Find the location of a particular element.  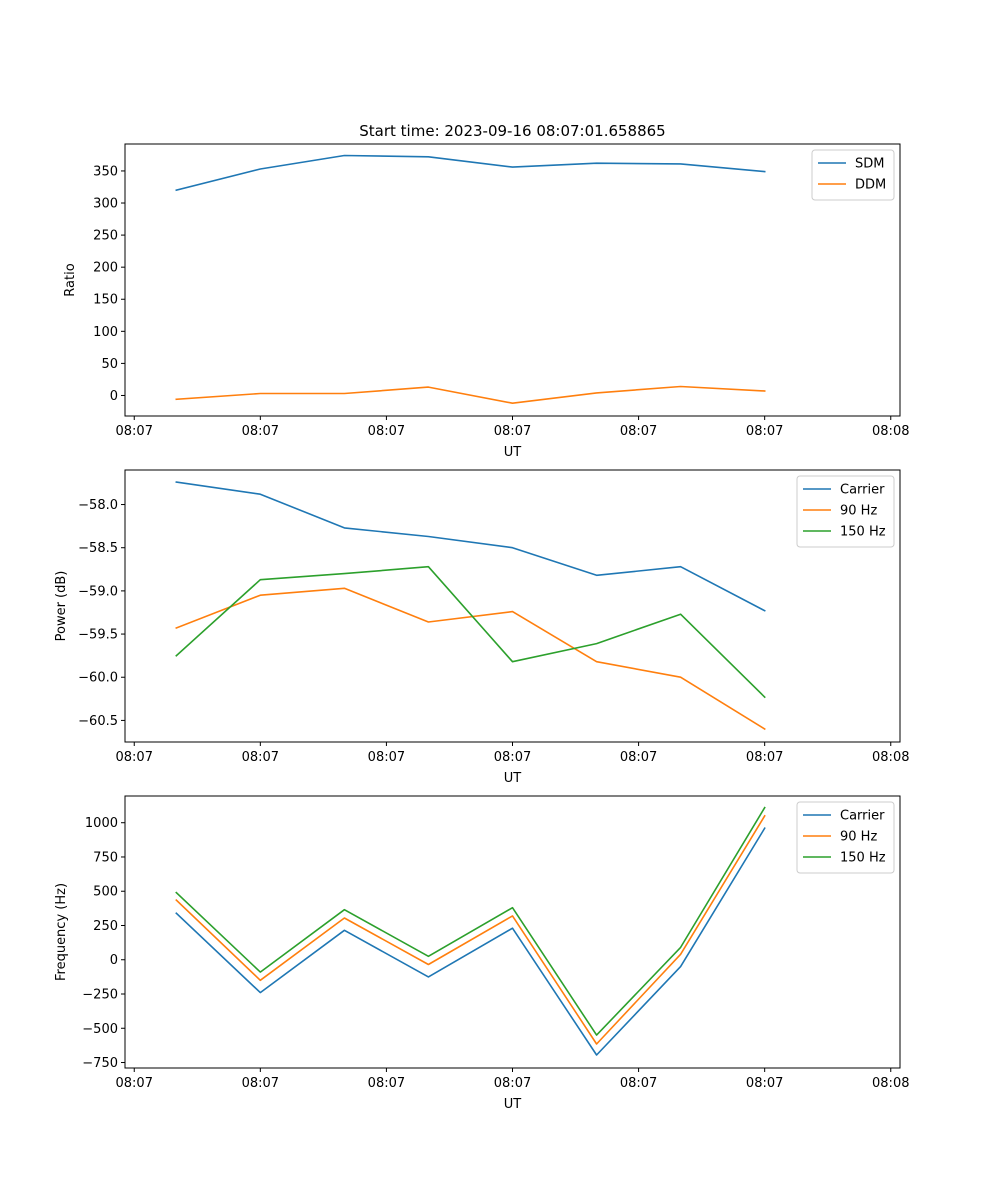

frequency-legend: Carrier 90 Hz 150 Hz is located at coordinates (845, 837).